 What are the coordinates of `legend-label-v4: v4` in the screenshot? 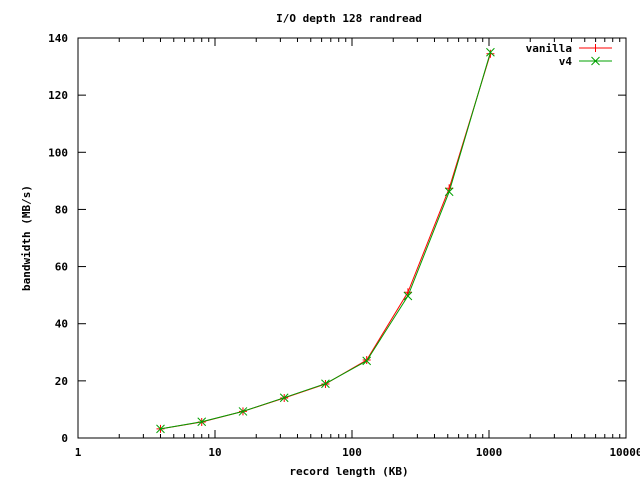 It's located at (566, 61).